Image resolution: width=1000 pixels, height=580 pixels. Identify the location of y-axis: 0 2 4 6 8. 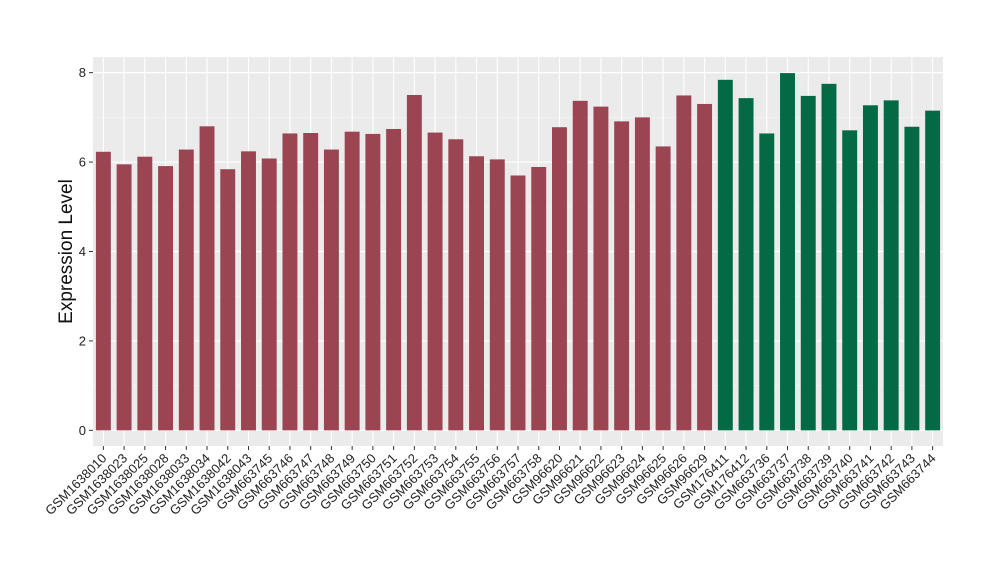
(86, 251).